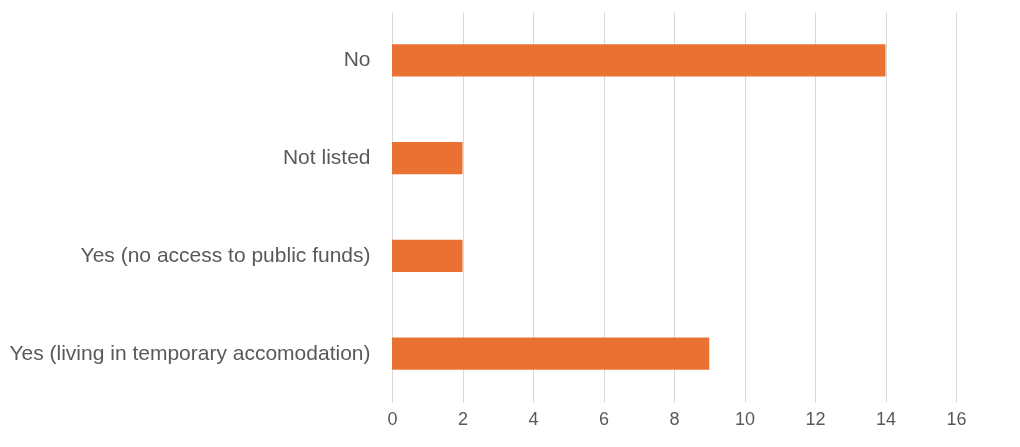 This screenshot has height=447, width=1020. I want to click on x-tick-label: 2, so click(463, 418).